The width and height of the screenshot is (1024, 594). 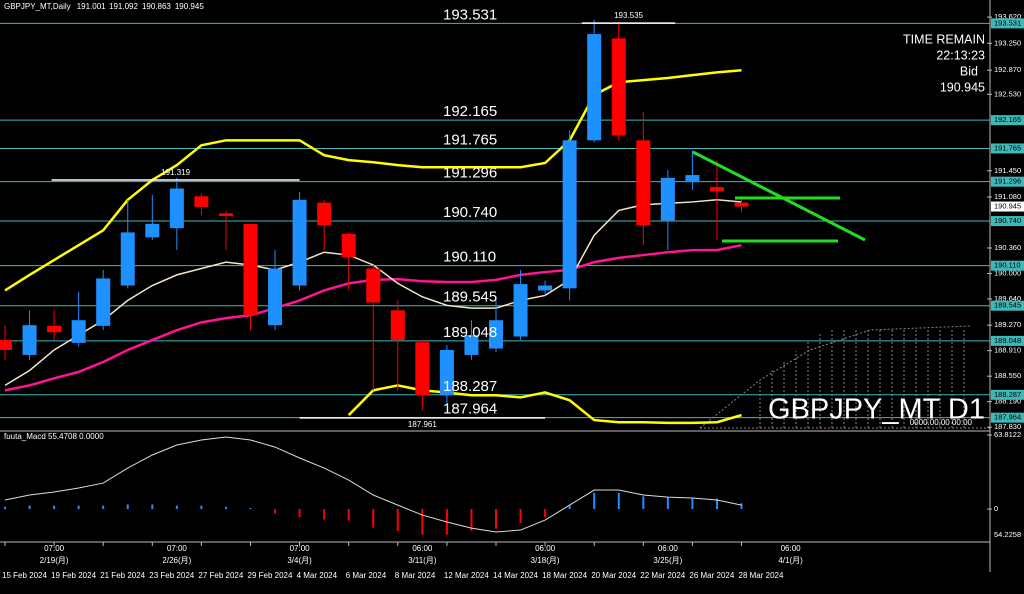 What do you see at coordinates (544, 404) in the screenshot?
I see `overlay-line` at bounding box center [544, 404].